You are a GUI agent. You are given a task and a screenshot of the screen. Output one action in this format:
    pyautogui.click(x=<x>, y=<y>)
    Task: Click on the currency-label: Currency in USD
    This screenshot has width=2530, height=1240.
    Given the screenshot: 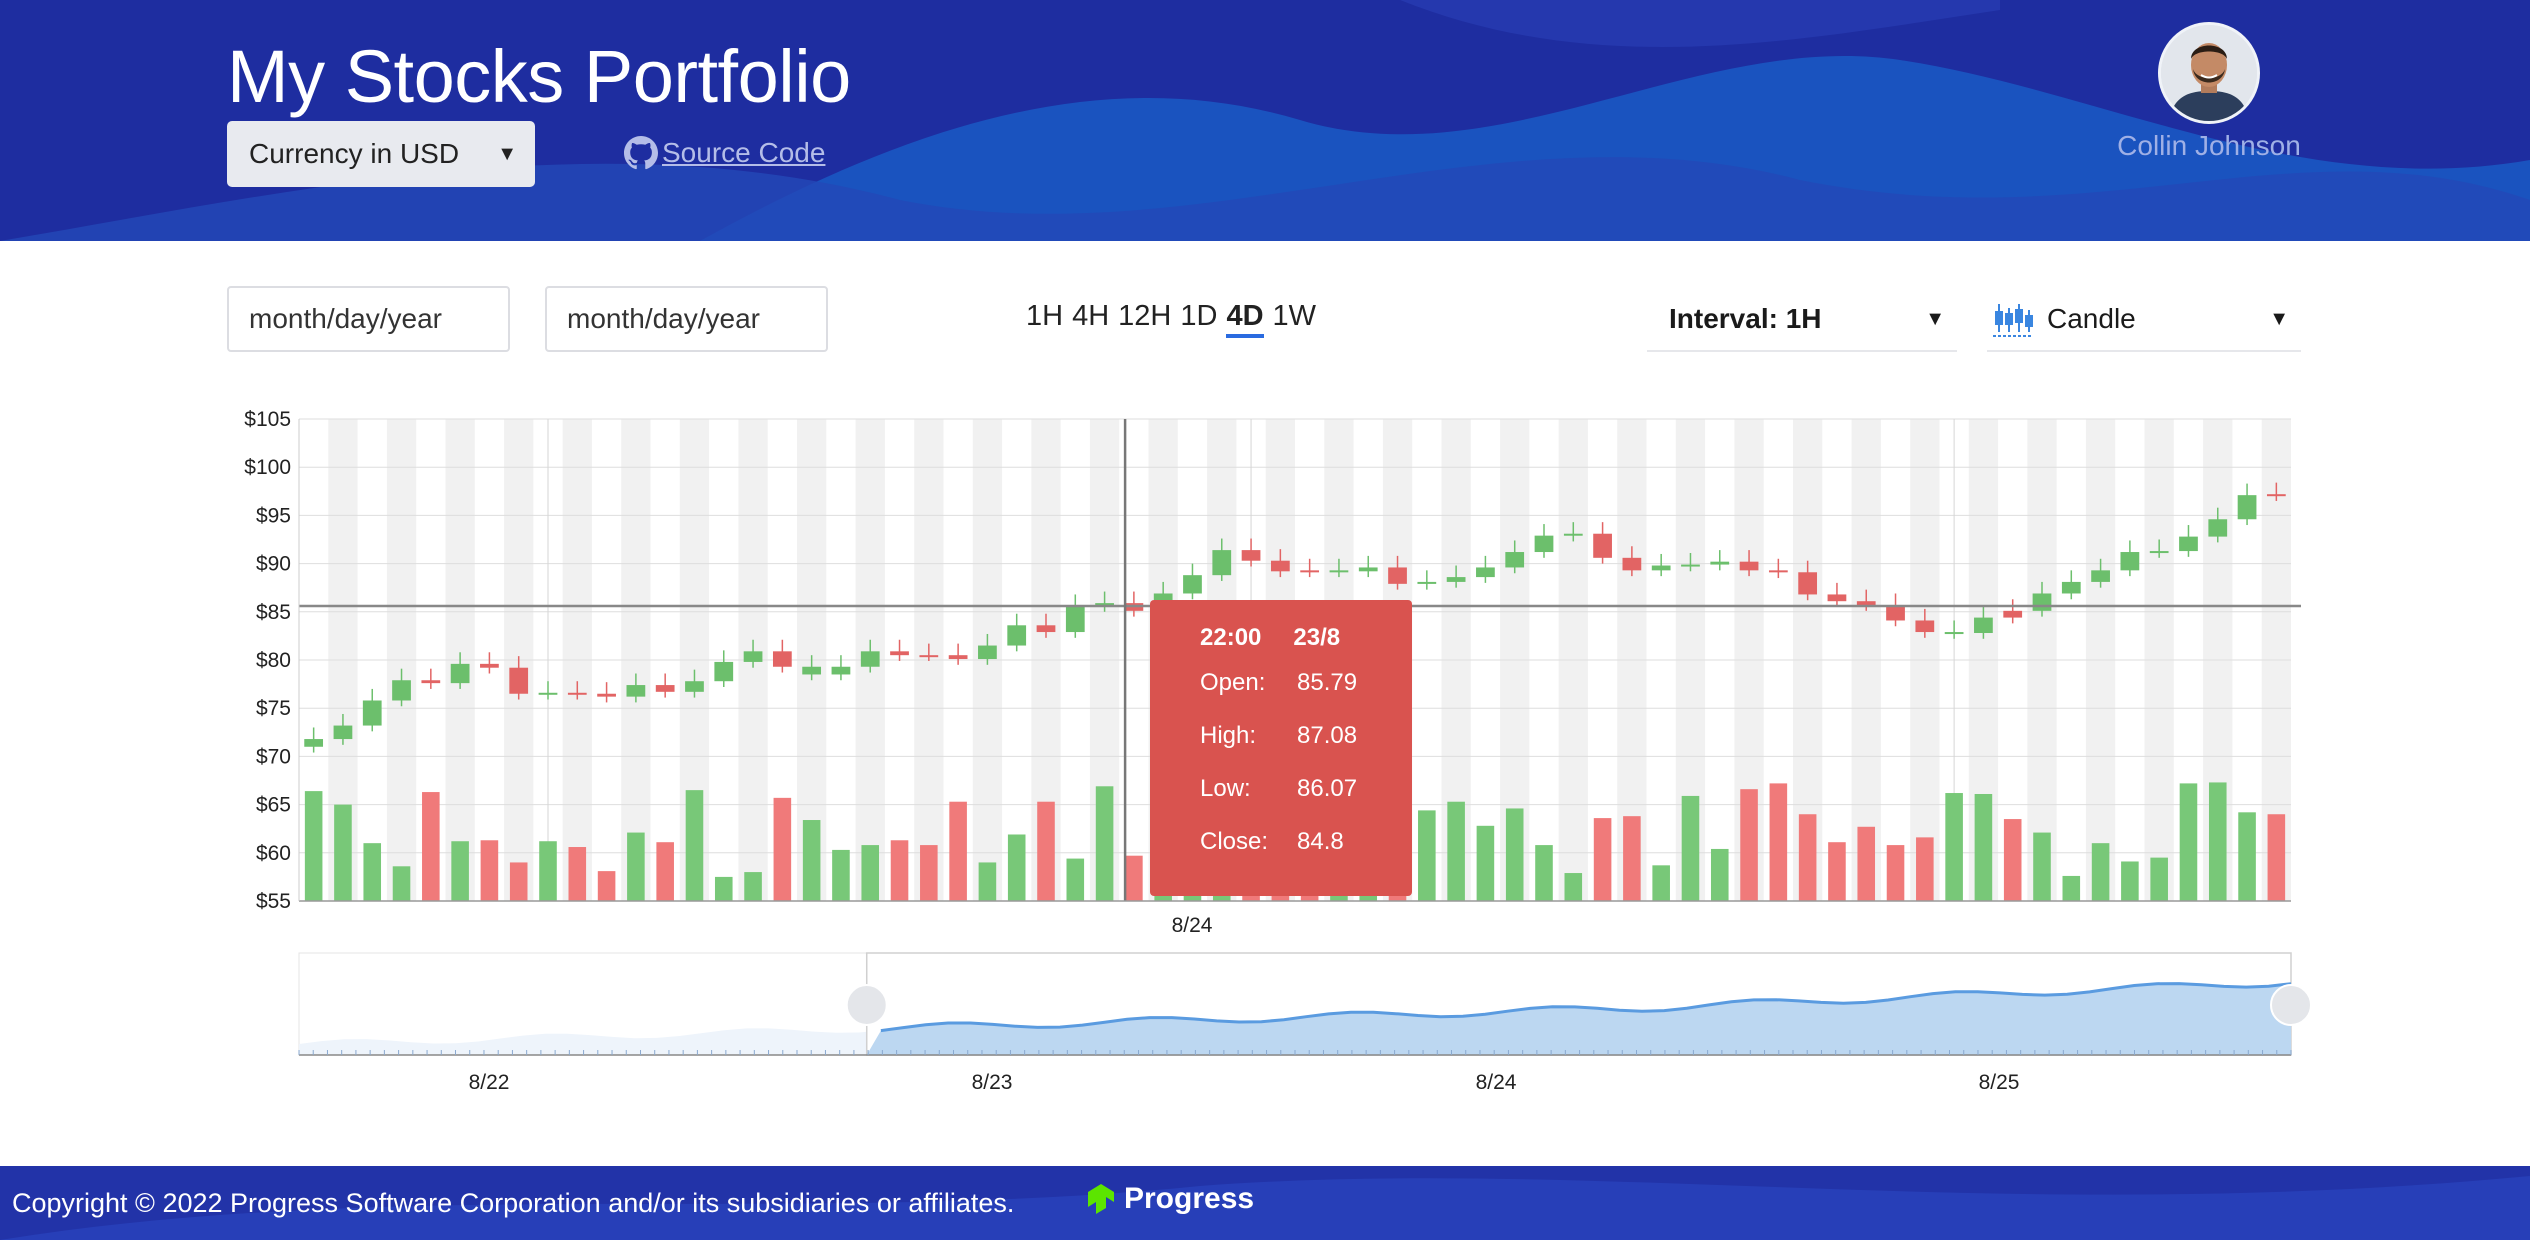 What is the action you would take?
    pyautogui.click(x=354, y=153)
    